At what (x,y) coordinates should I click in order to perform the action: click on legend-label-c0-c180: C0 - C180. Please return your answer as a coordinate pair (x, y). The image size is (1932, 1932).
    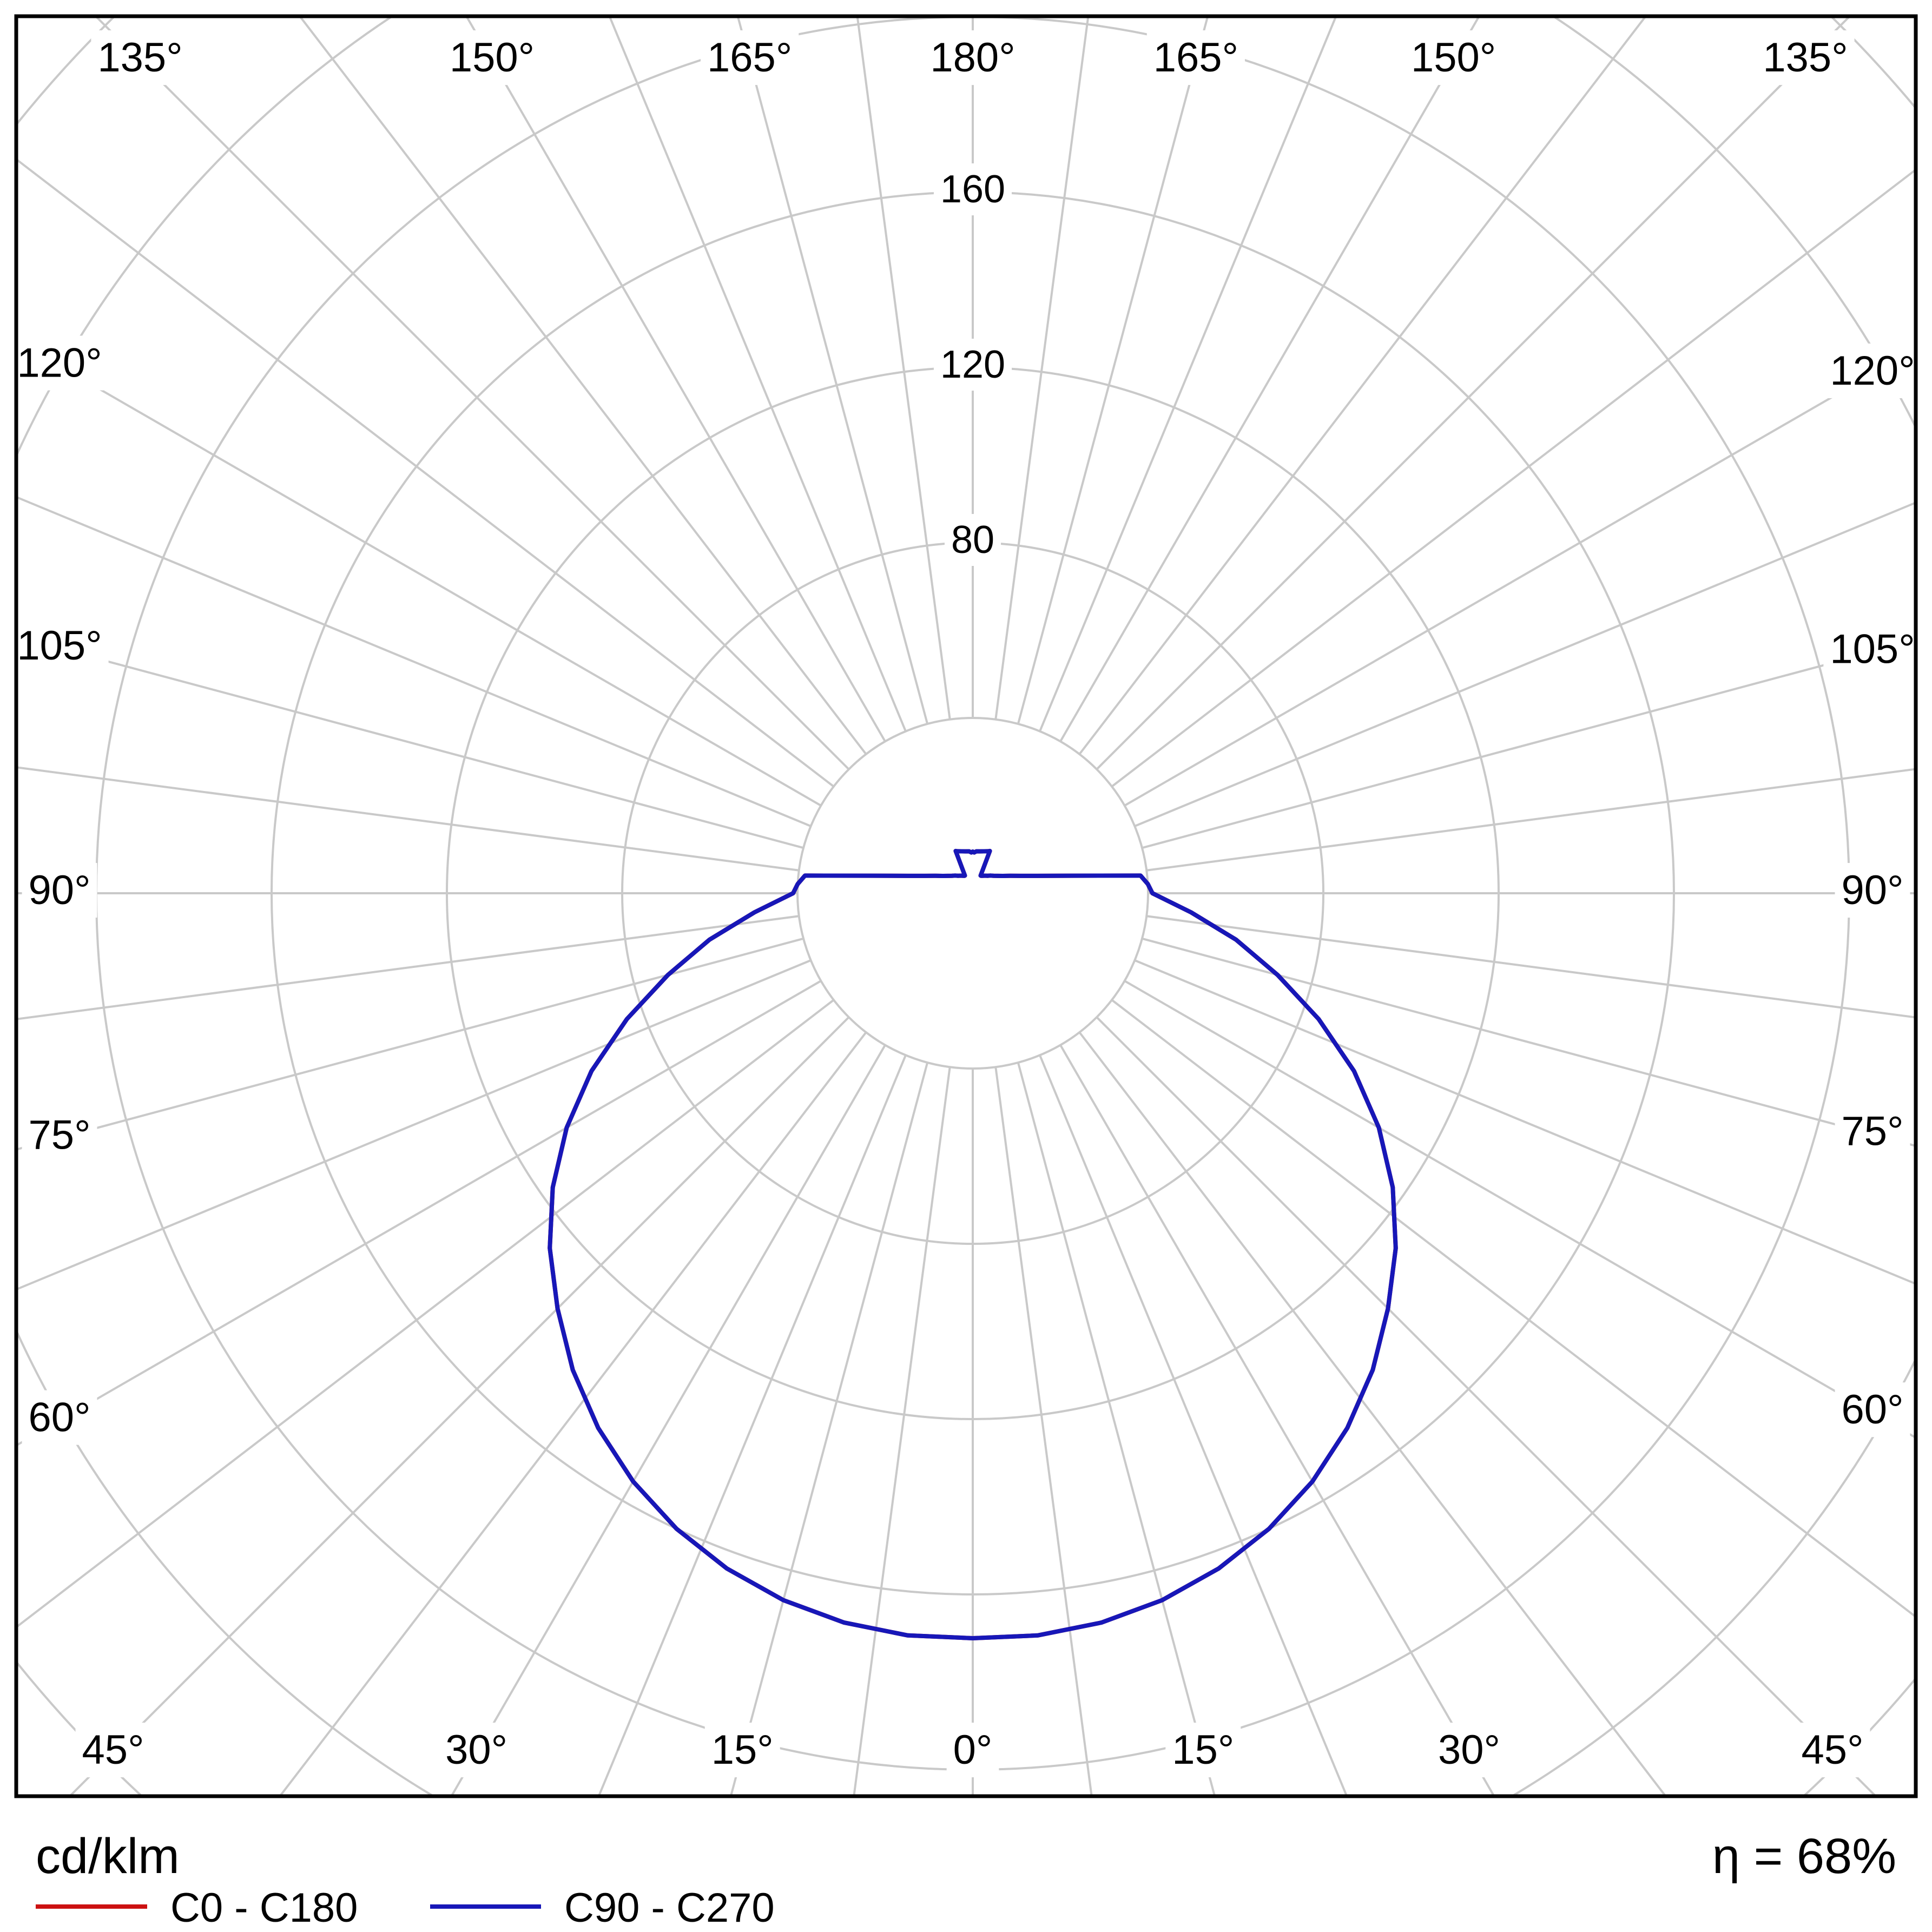
    Looking at the image, I should click on (264, 1908).